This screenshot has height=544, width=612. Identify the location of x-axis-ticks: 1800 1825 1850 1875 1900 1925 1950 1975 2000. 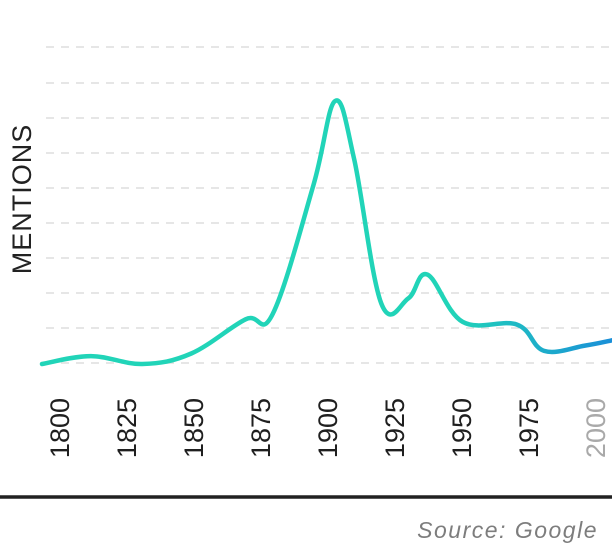
(328, 428).